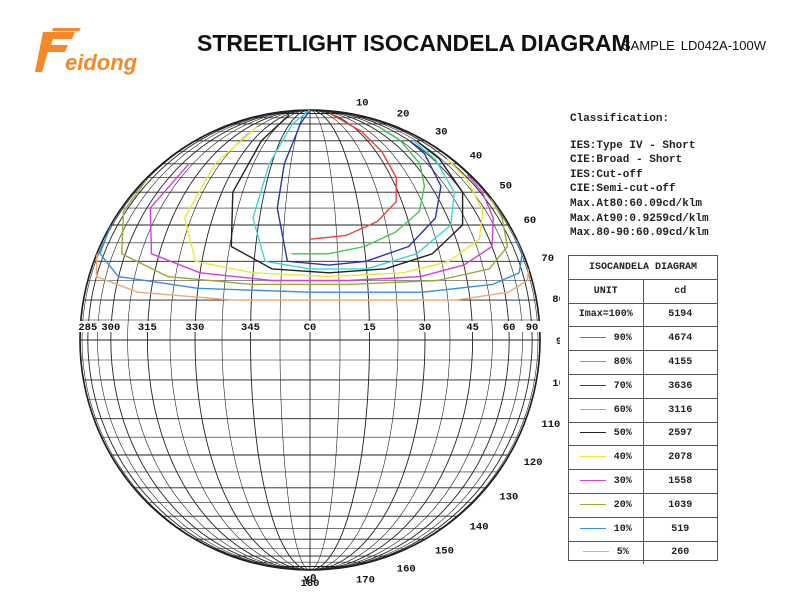  What do you see at coordinates (508, 498) in the screenshot?
I see `rim-angle-label: 130` at bounding box center [508, 498].